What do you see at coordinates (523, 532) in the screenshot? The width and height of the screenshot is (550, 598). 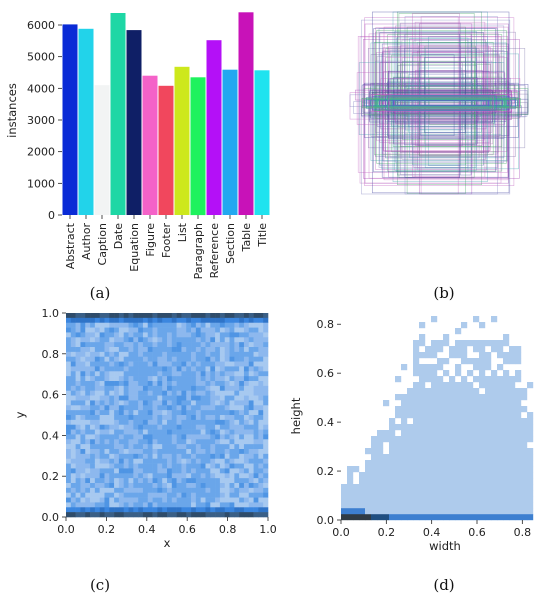 I see `x-tick-label: 0.8` at bounding box center [523, 532].